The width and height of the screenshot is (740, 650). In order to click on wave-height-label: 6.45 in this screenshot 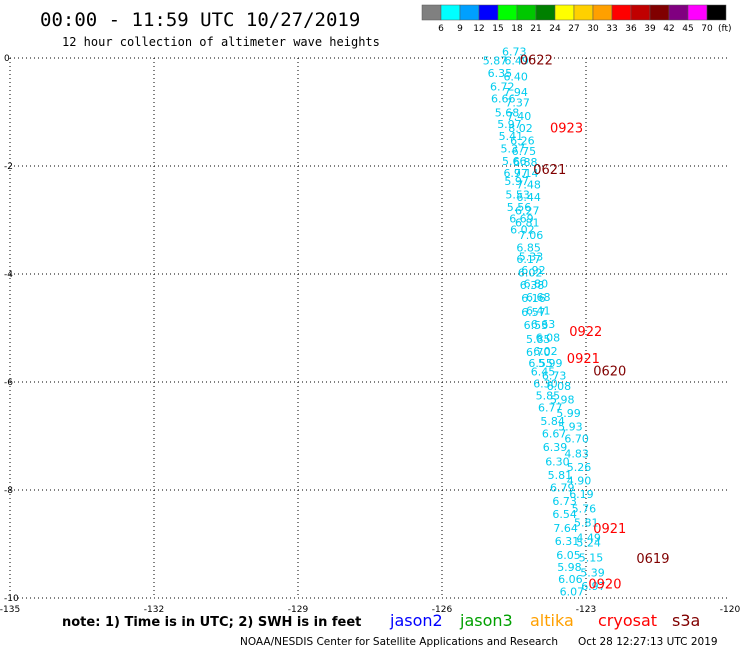, I will do `click(543, 372)`.